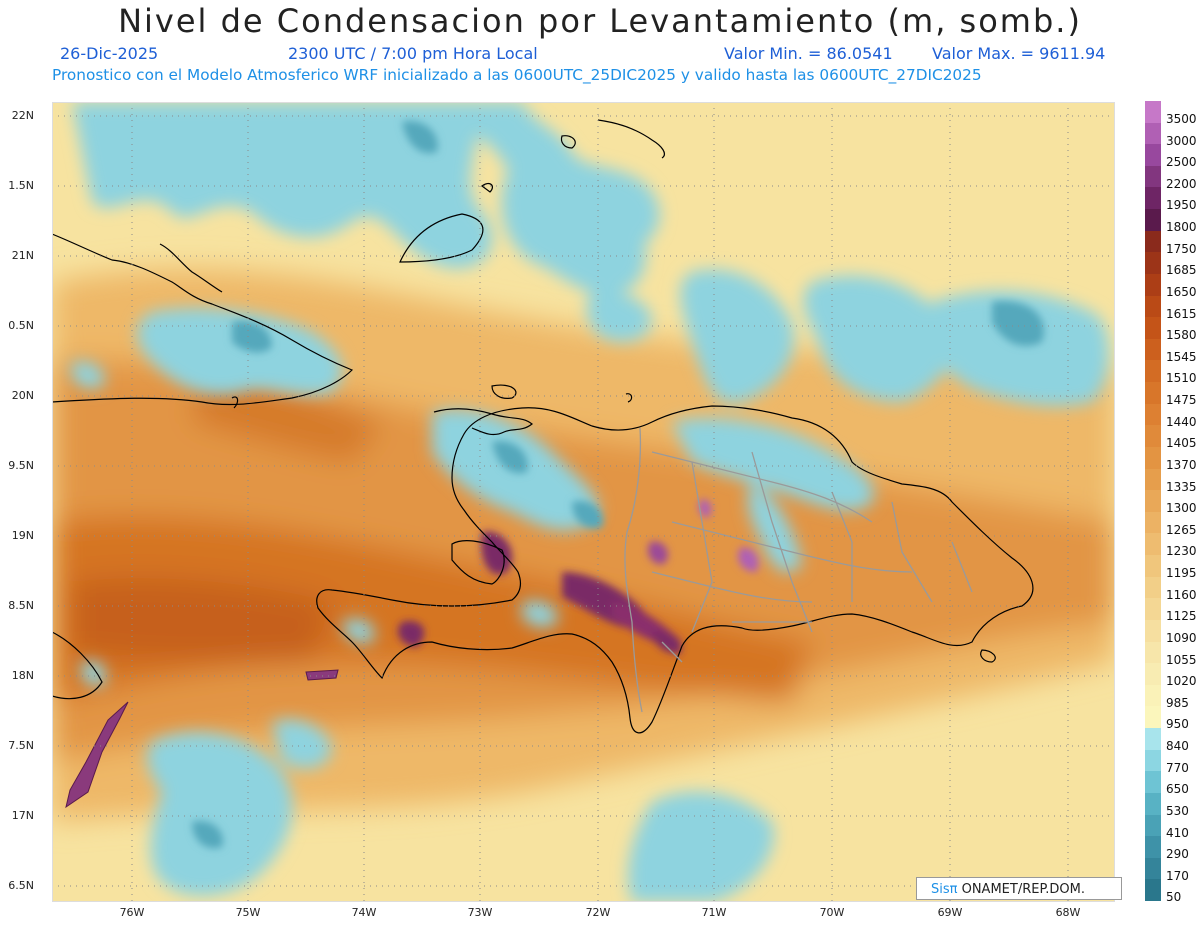 The width and height of the screenshot is (1200, 927). What do you see at coordinates (22, 115) in the screenshot?
I see `lat-label: 22N` at bounding box center [22, 115].